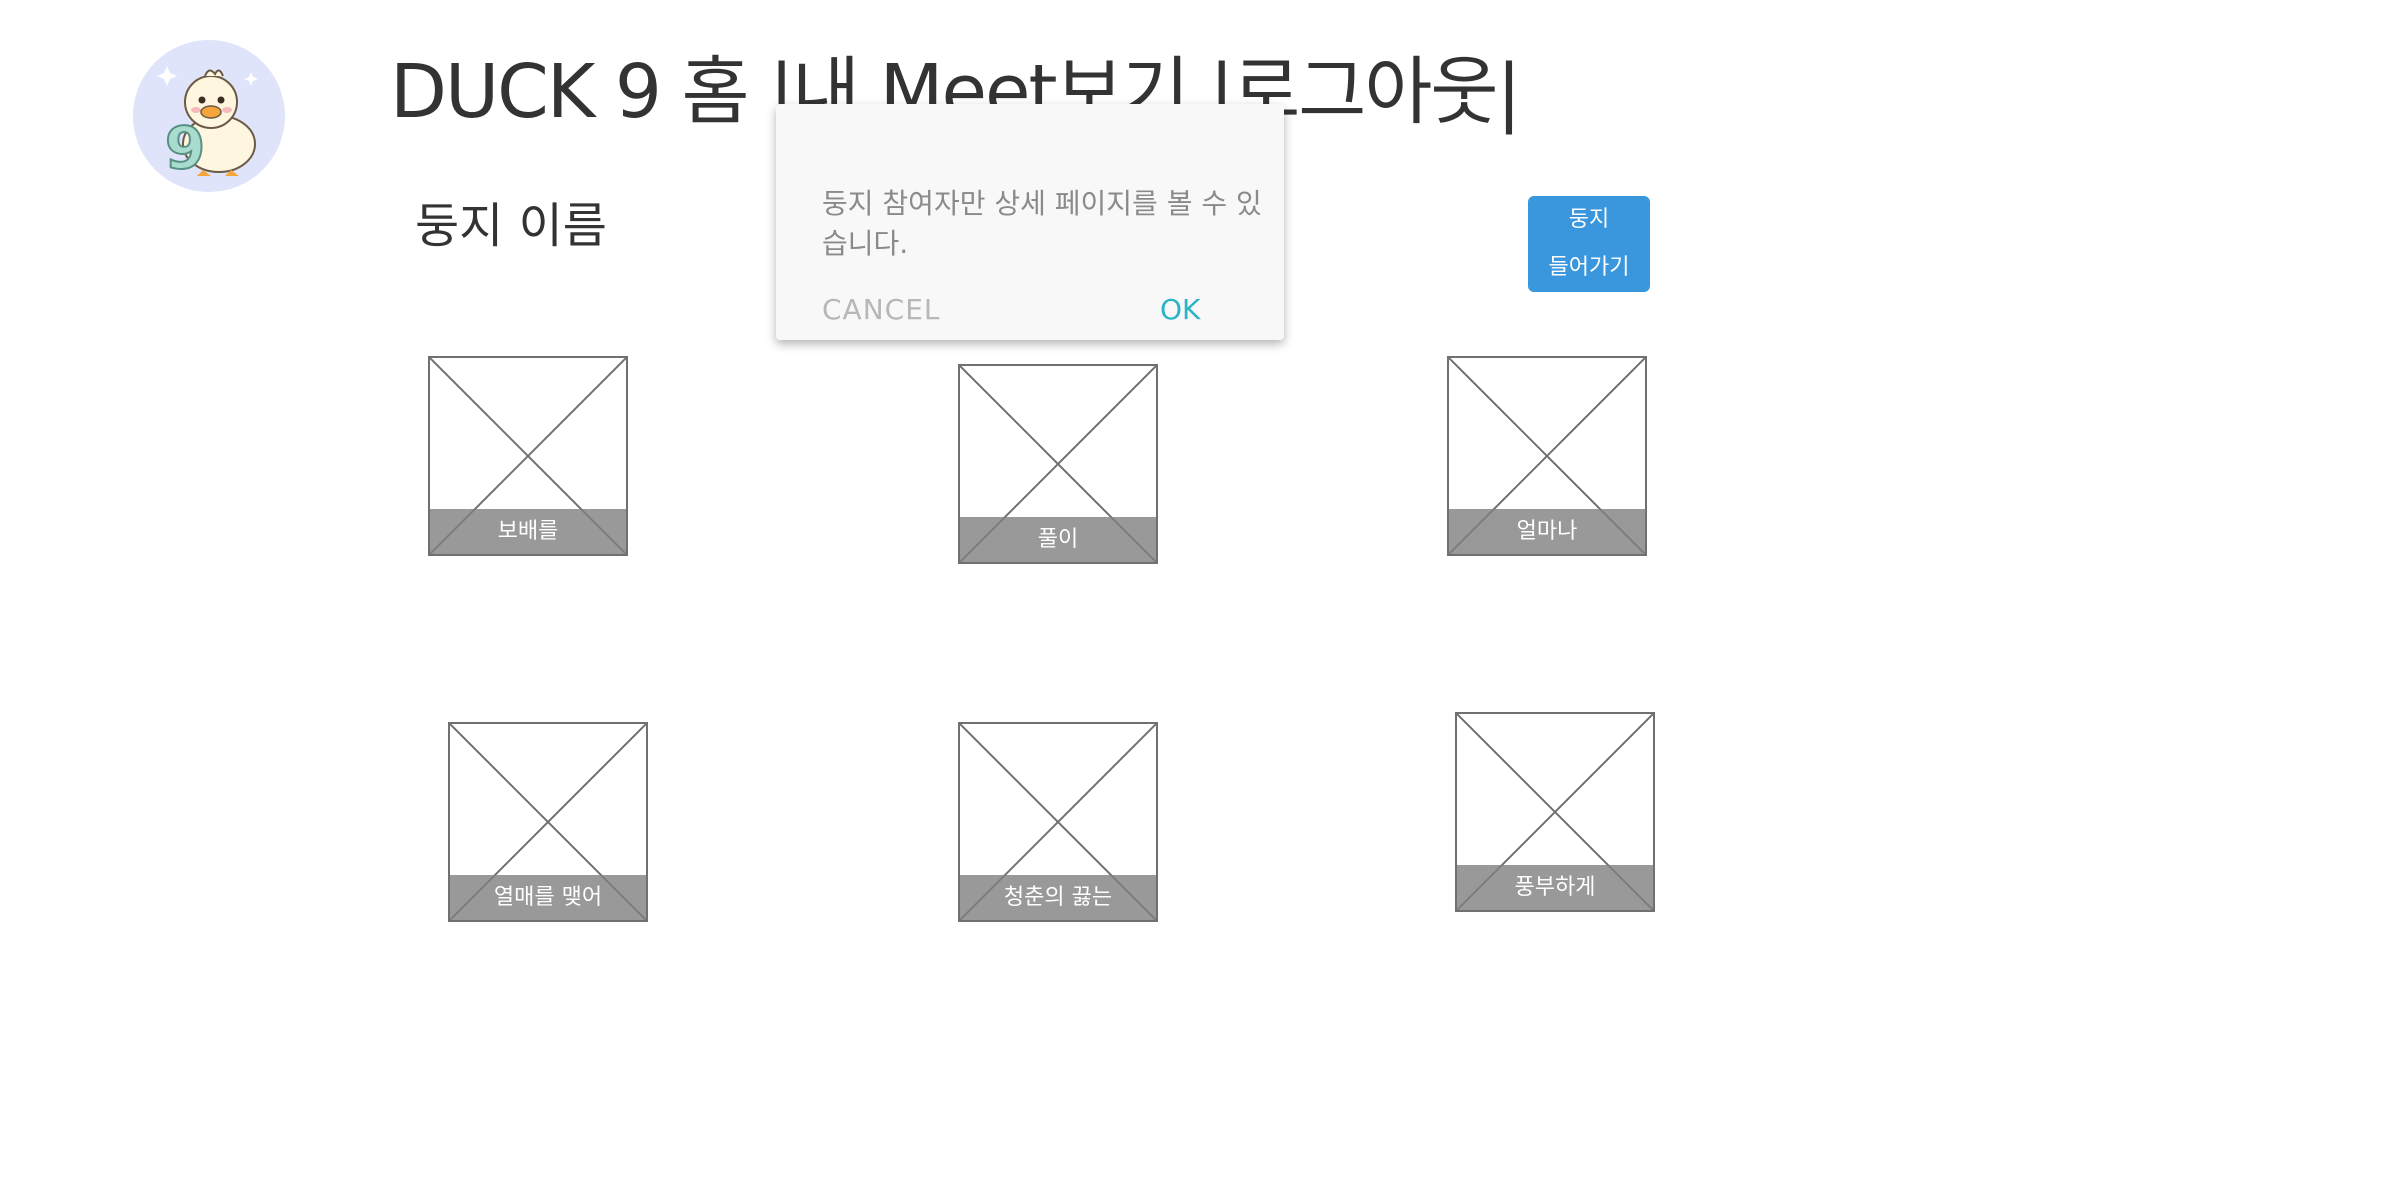 This screenshot has height=1200, width=2400. Describe the element at coordinates (1547, 456) in the screenshot. I see `nest-card: 얼마나` at that location.